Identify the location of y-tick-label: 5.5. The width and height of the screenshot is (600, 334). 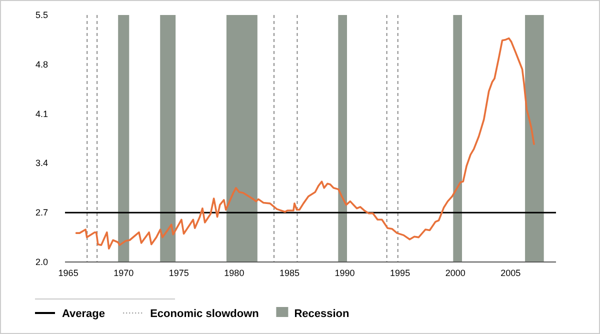
(41, 15).